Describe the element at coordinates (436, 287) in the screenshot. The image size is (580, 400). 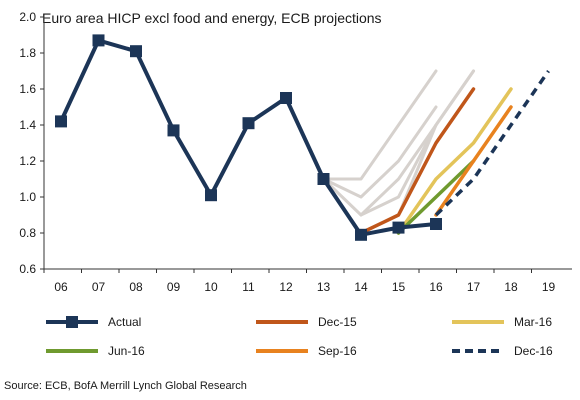
I see `x-tick-label: 16` at that location.